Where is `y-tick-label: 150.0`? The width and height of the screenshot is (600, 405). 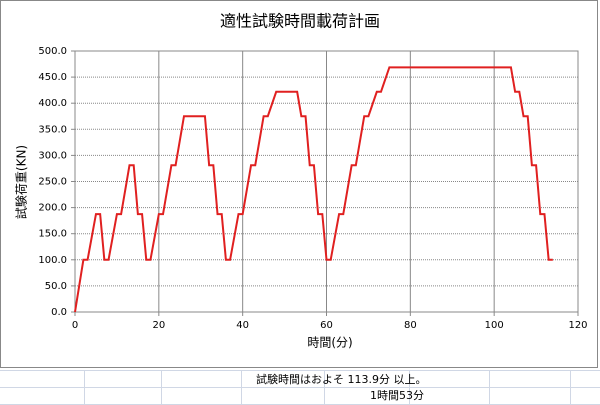 y-tick-label: 150.0 is located at coordinates (52, 234).